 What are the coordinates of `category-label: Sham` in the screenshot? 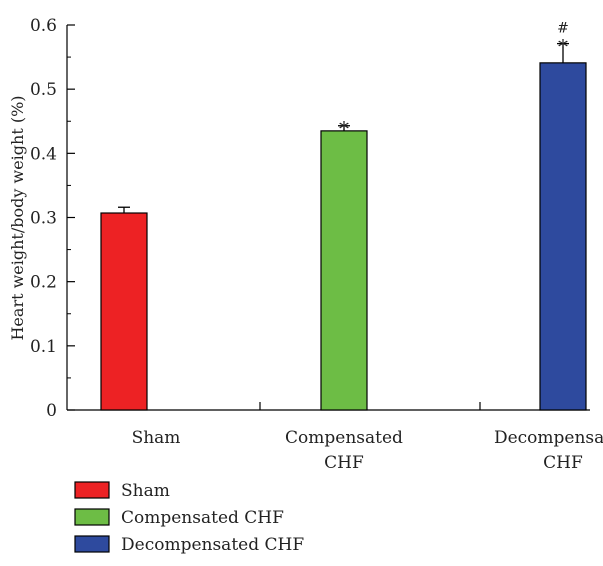 It's located at (156, 438).